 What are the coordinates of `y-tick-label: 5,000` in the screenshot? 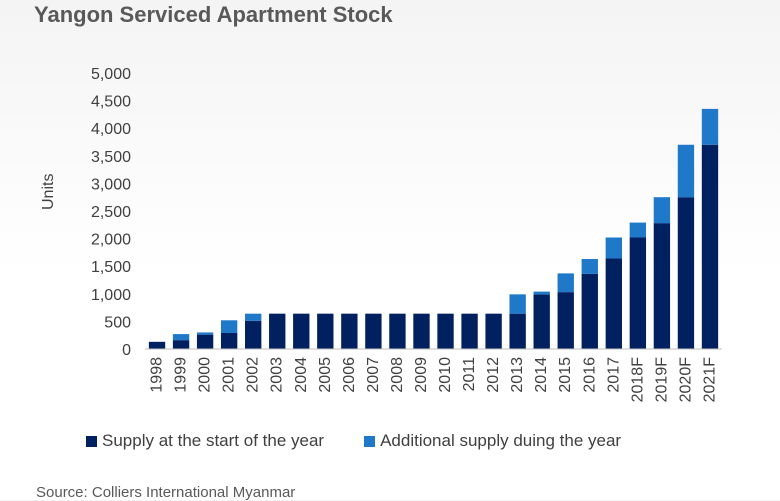 It's located at (111, 74).